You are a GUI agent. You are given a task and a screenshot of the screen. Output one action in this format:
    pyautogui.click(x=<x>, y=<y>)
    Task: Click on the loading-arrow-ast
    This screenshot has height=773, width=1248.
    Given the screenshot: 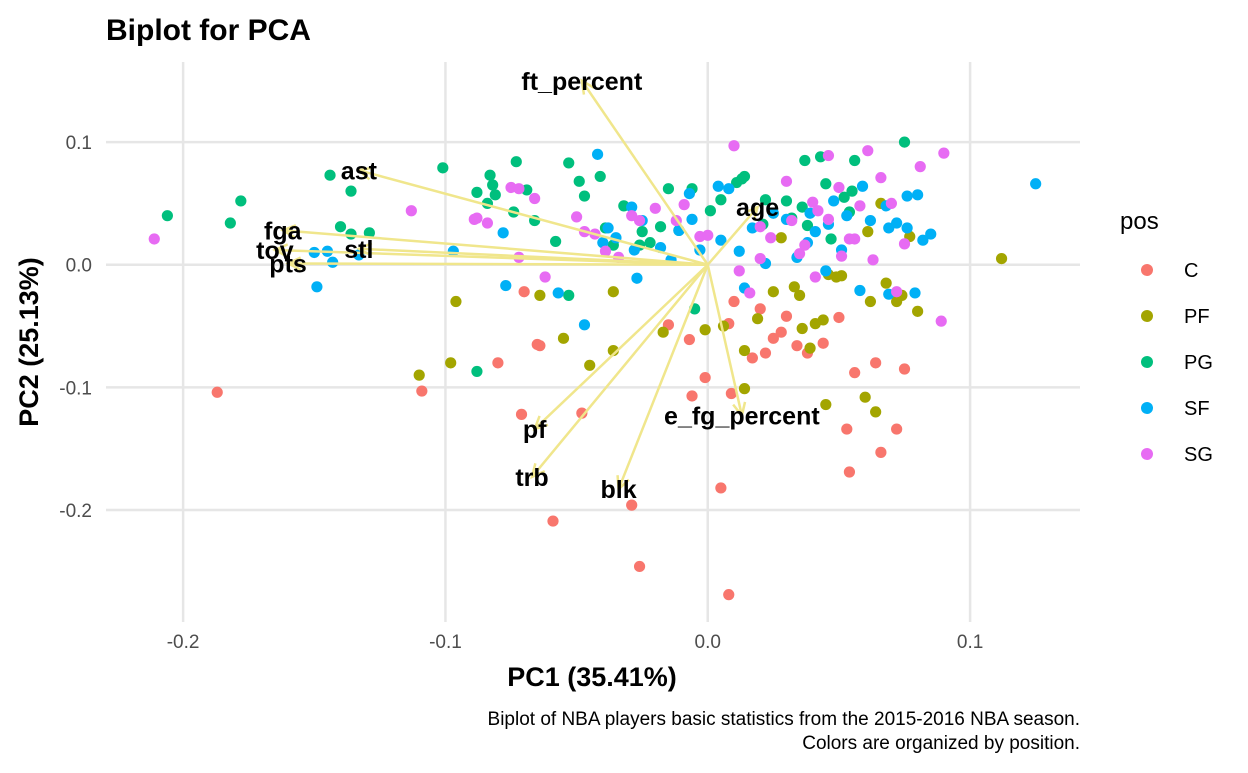 What is the action you would take?
    pyautogui.click(x=533, y=217)
    